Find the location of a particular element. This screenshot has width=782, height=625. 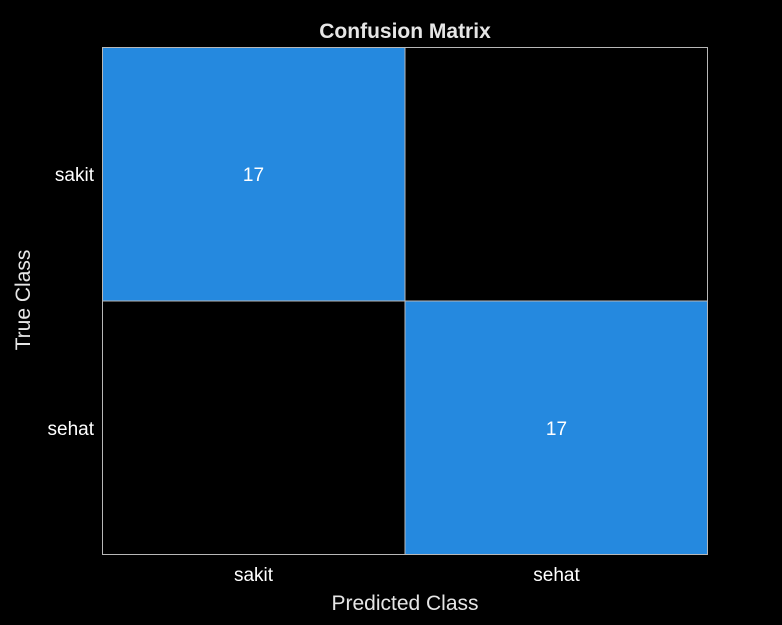

x-tick-labels: sakit sehat is located at coordinates (407, 575).